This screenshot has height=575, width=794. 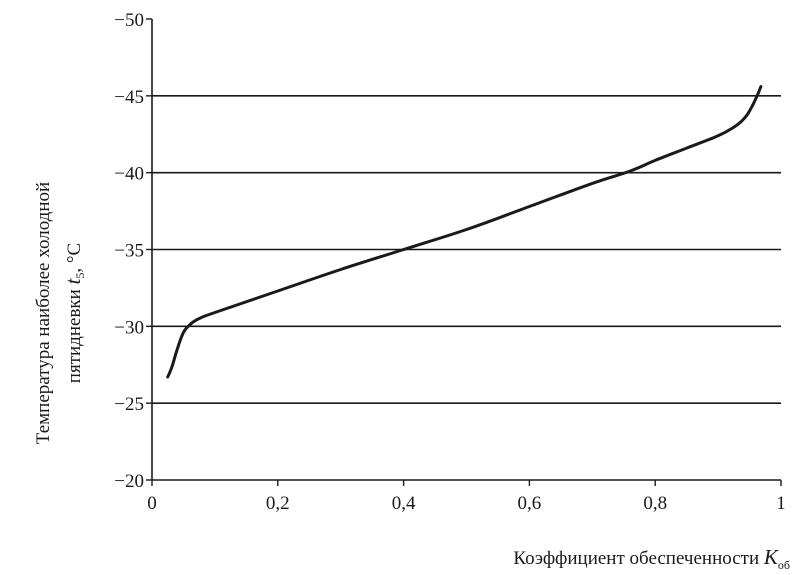 What do you see at coordinates (784, 565) in the screenshot?
I see `x-axis-label-sub: об` at bounding box center [784, 565].